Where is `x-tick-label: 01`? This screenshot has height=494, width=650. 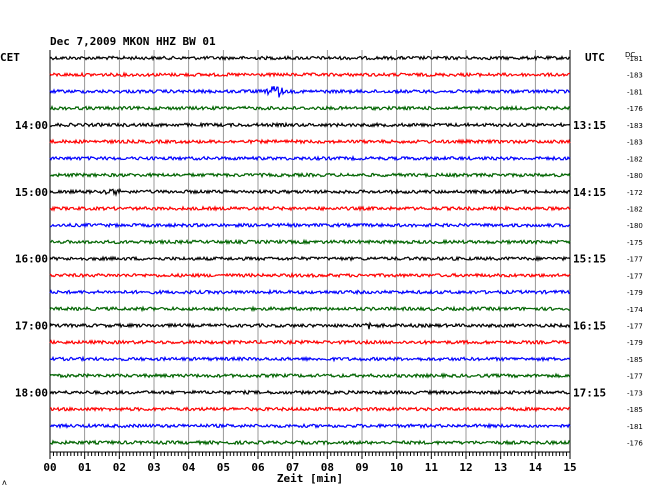
x-tick-label: 01 is located at coordinates (85, 467).